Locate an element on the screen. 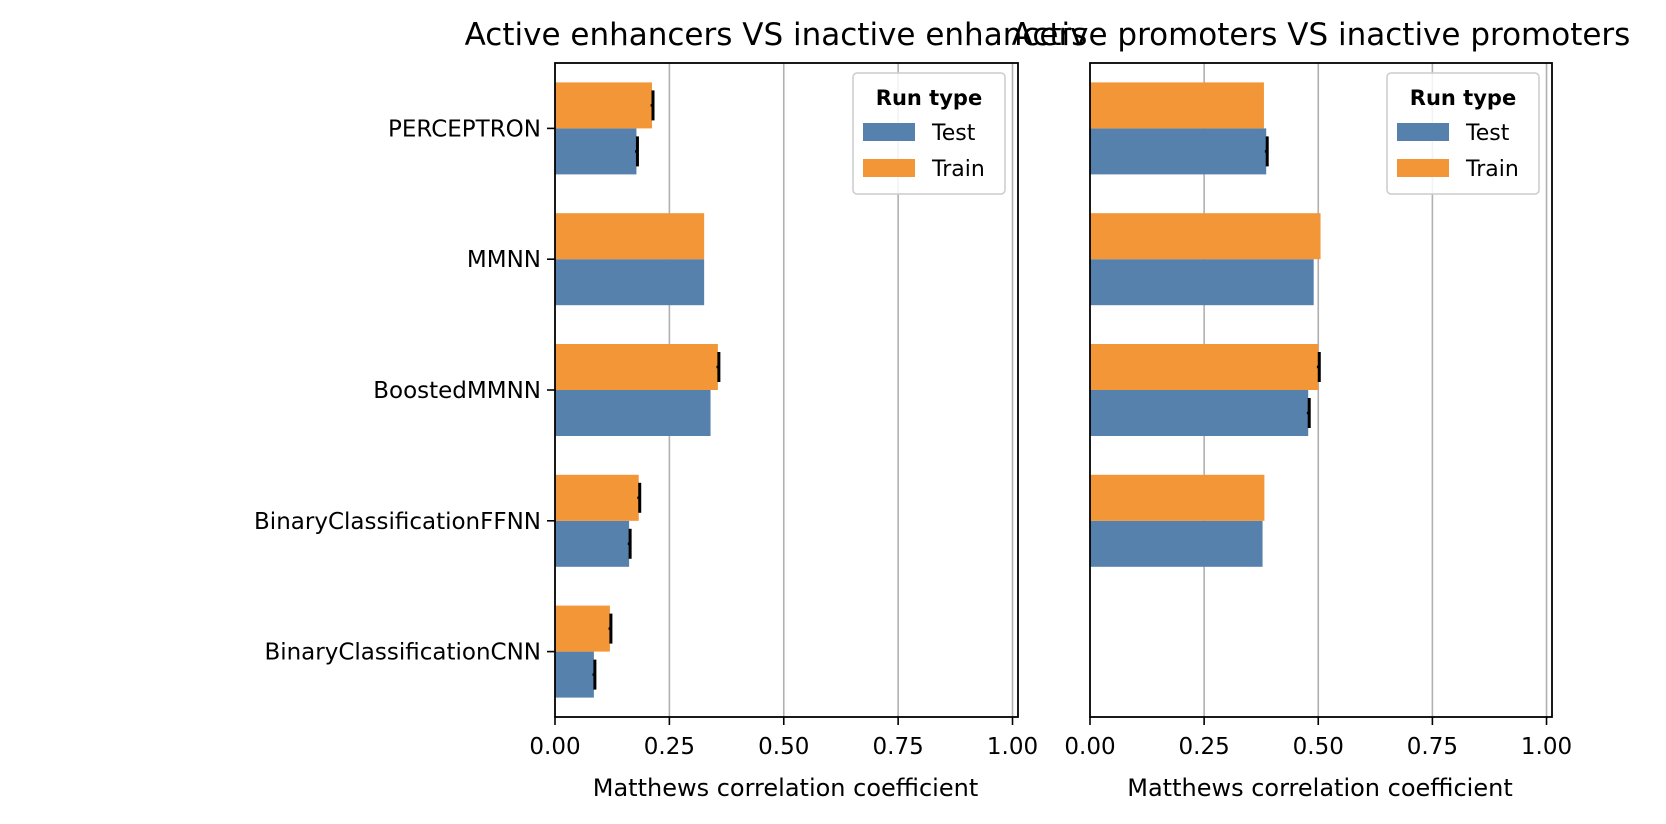 The image size is (1666, 824). y-tick-label: BoostedMMNN is located at coordinates (457, 391).